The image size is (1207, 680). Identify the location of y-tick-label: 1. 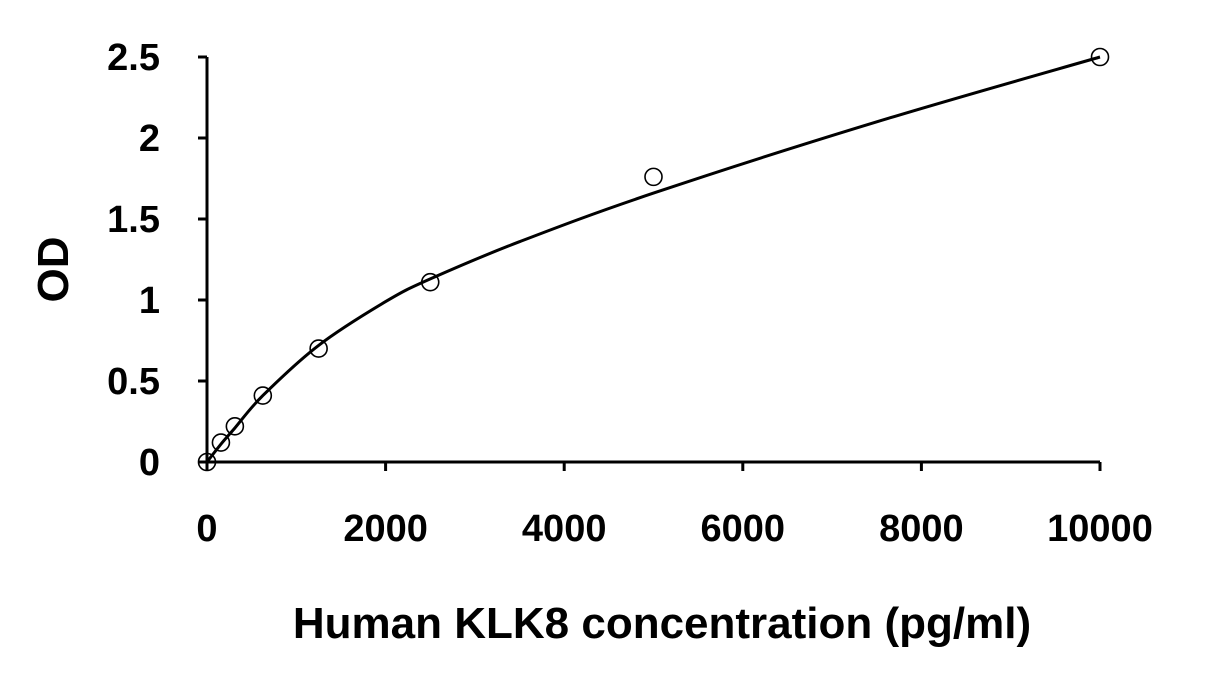
(149, 301).